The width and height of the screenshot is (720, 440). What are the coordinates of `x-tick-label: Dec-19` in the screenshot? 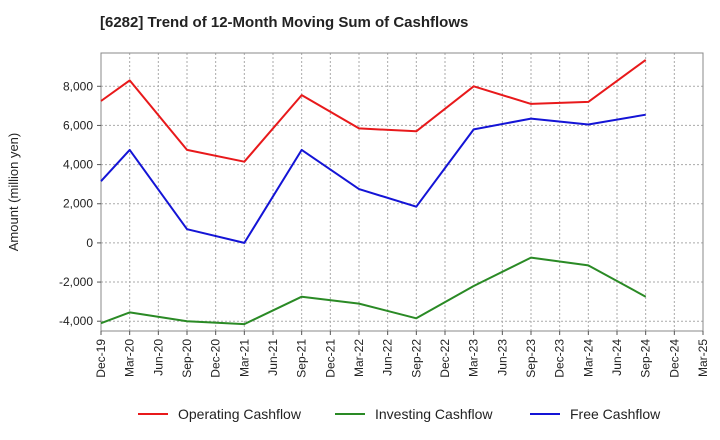 It's located at (101, 358).